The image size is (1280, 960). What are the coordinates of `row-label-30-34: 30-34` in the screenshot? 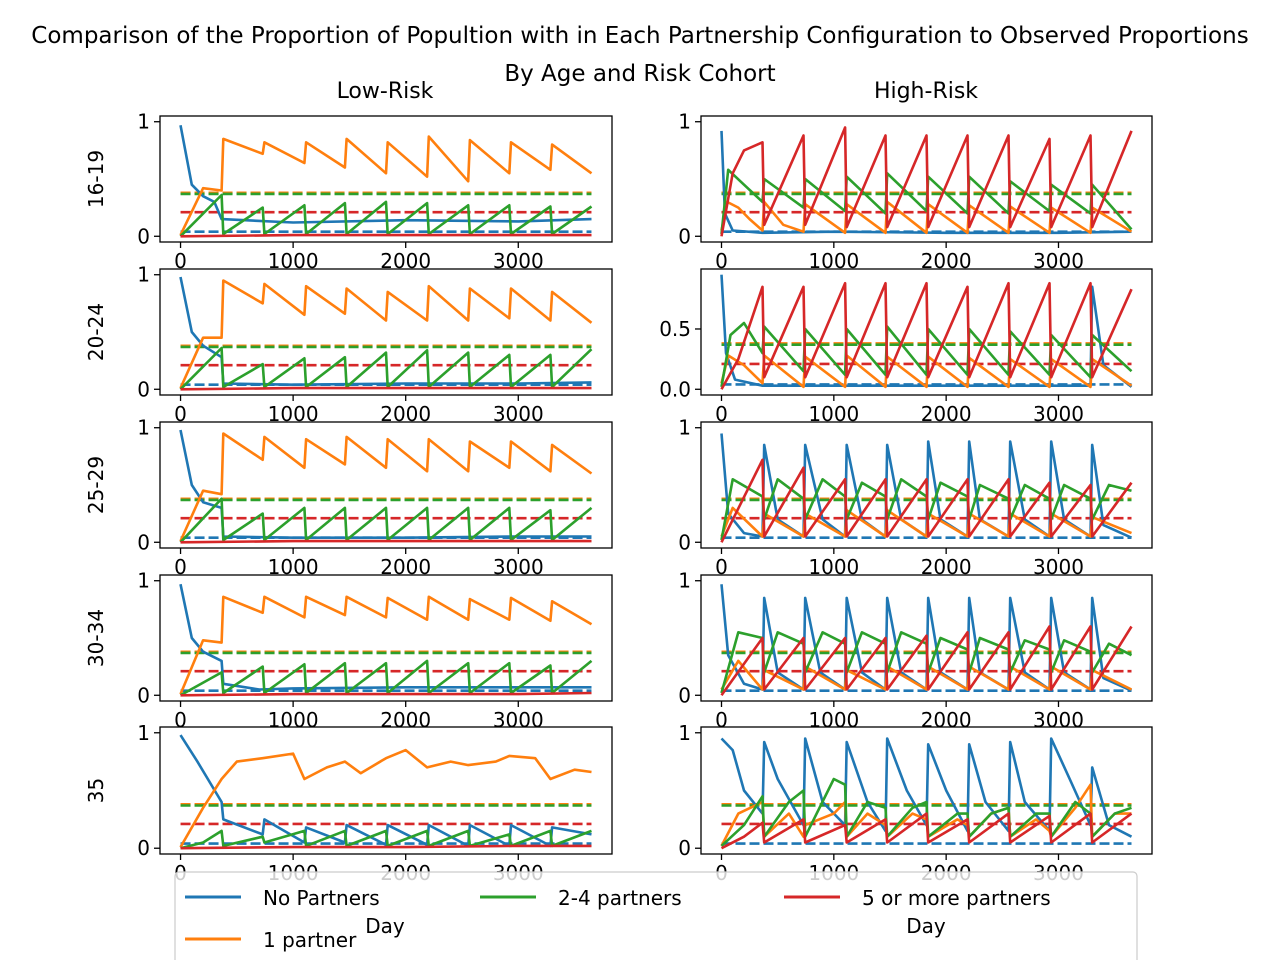 It's located at (96, 638).